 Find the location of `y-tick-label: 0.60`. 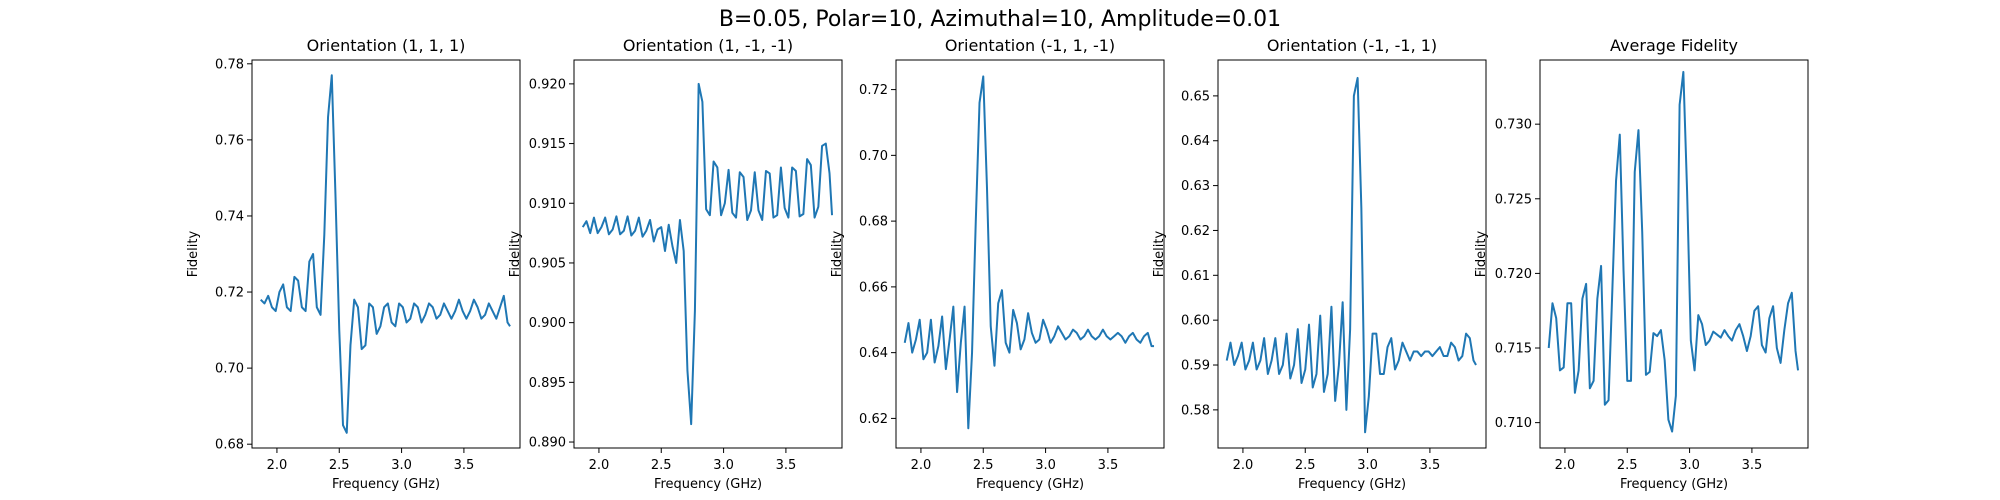

y-tick-label: 0.60 is located at coordinates (1195, 321).